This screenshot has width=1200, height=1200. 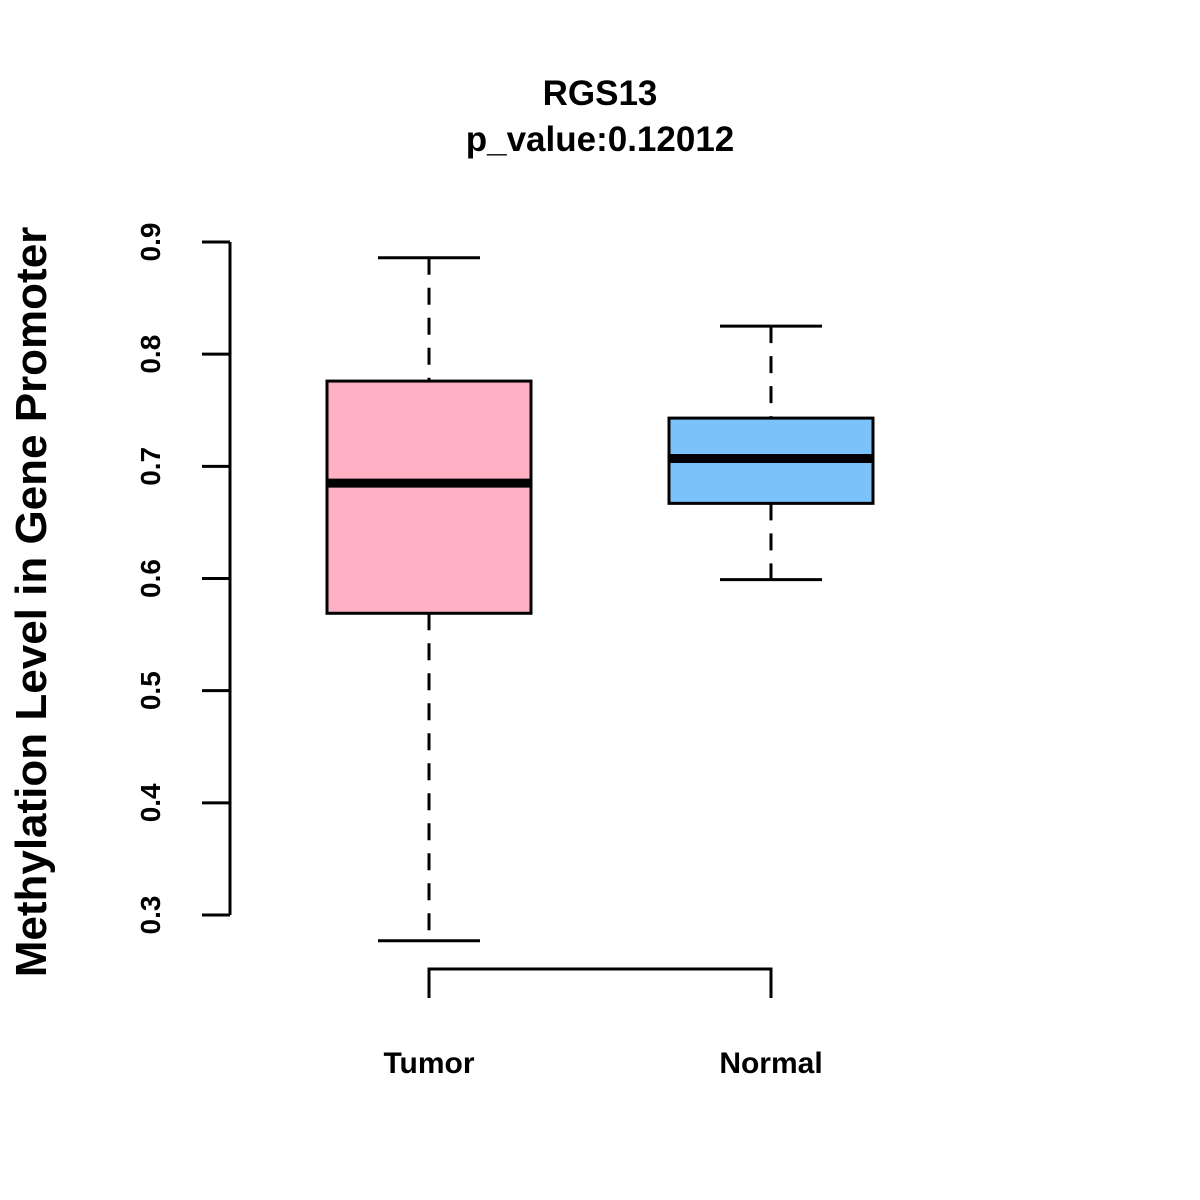 I want to click on y-tick-label: 0.6, so click(x=150, y=578).